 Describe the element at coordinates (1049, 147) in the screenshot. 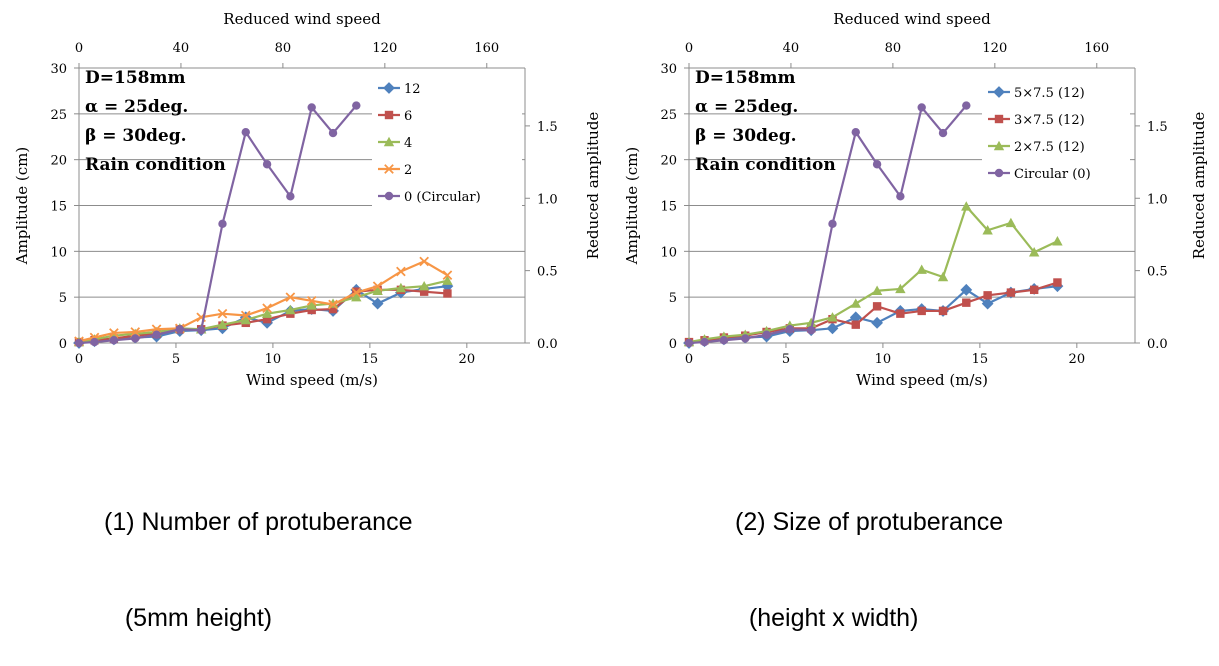

I see `legend-label: 2×7.5 (12)` at that location.